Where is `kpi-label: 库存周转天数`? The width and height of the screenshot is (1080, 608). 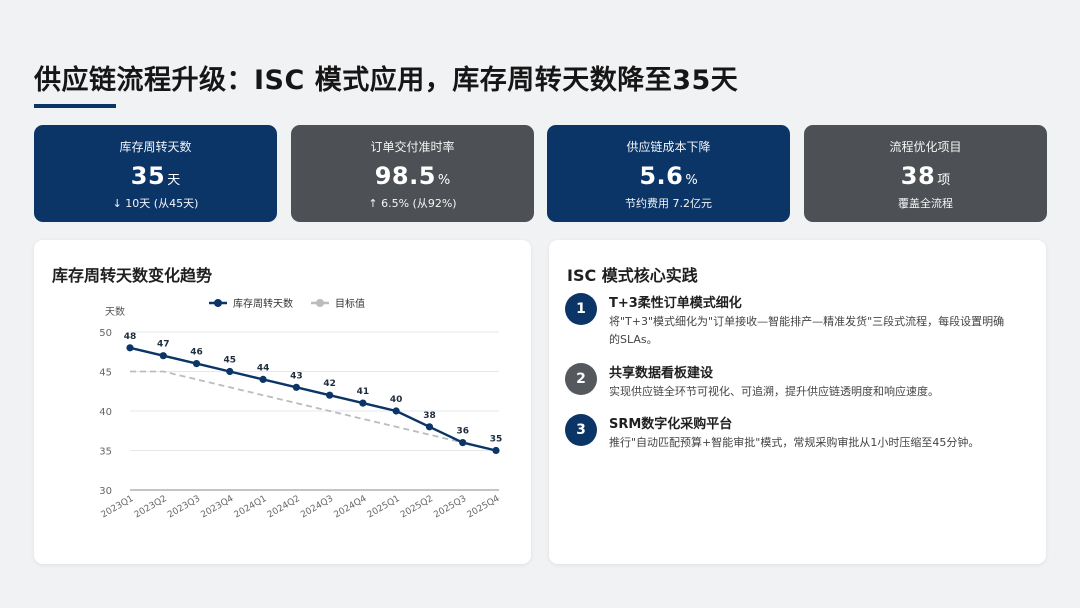
kpi-label: 库存周转天数 is located at coordinates (155, 147).